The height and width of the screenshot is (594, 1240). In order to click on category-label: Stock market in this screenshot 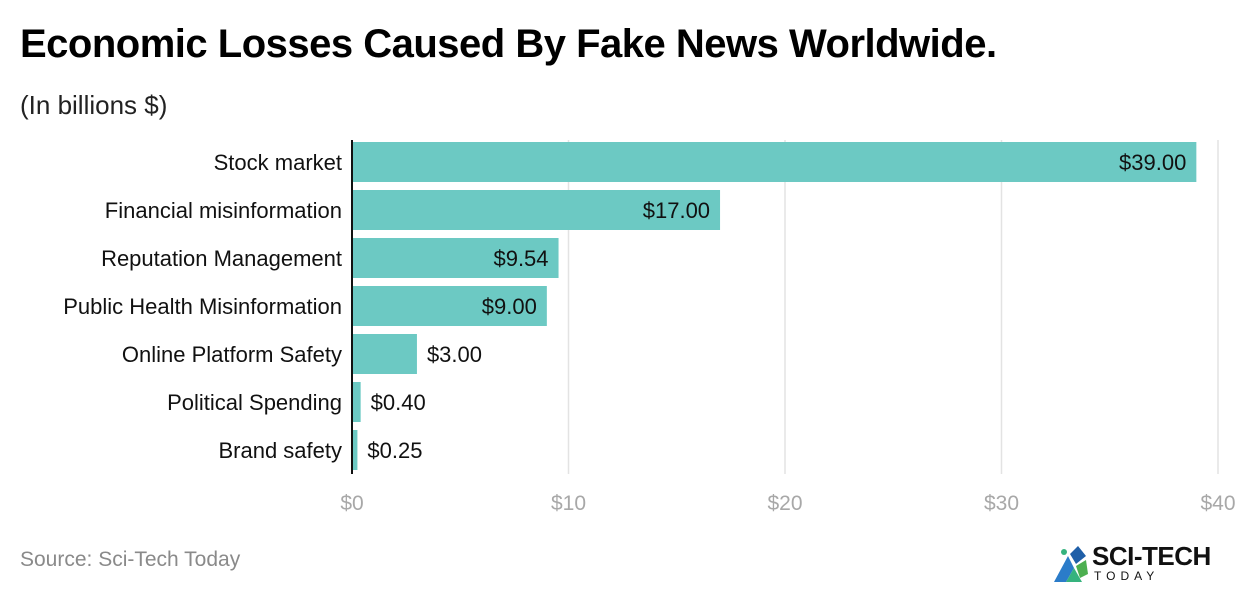, I will do `click(278, 162)`.